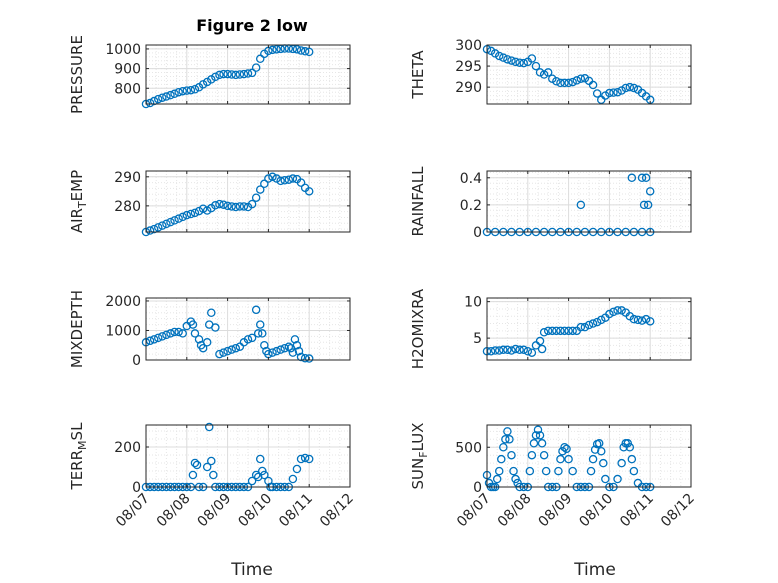  Describe the element at coordinates (678, 511) in the screenshot. I see `x-tick-label: 08/12` at that location.